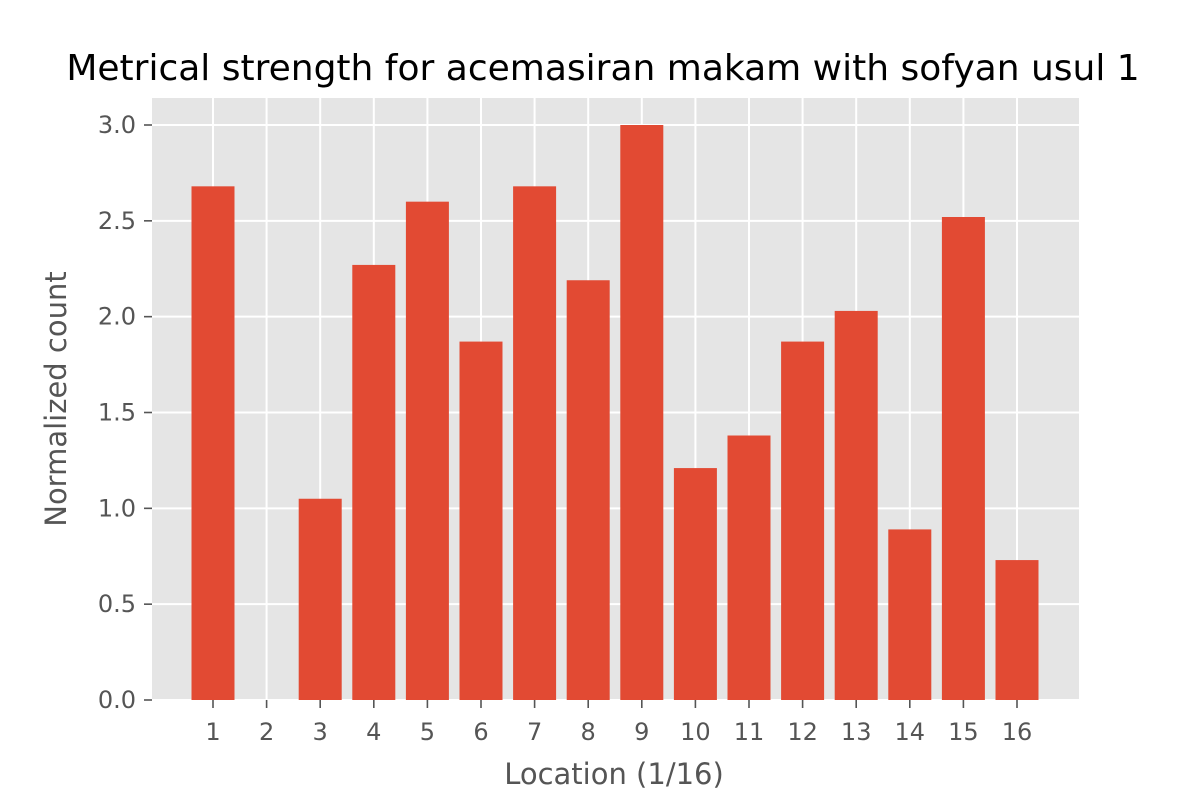  I want to click on y-tick-label: 0.0, so click(117, 700).